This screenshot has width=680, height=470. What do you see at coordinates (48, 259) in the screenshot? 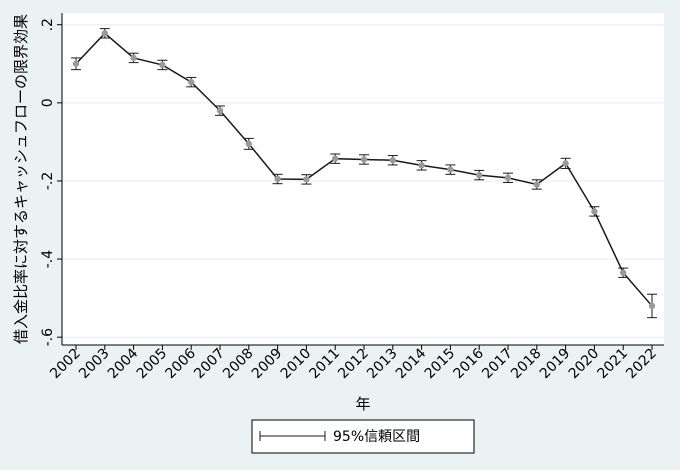
I see `y-tick-label: -.4` at bounding box center [48, 259].